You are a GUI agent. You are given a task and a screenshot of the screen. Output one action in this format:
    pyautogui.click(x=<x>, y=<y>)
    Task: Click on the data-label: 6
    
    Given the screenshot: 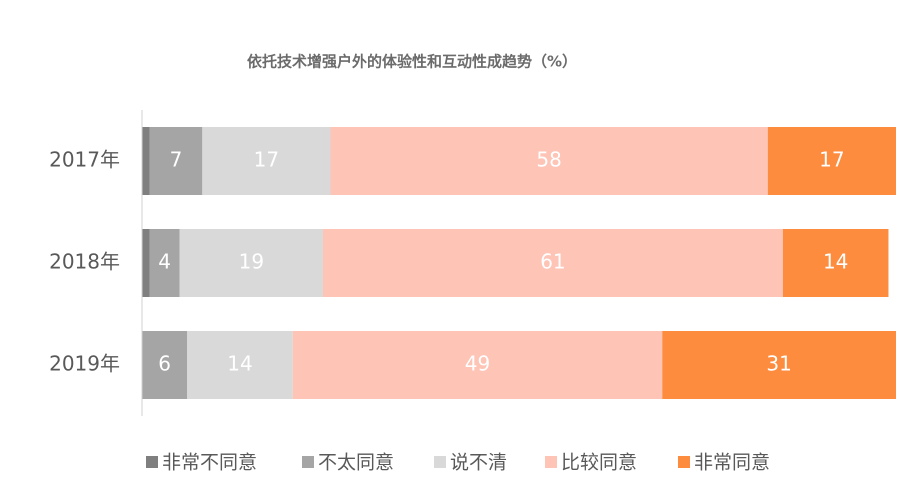 What is the action you would take?
    pyautogui.click(x=164, y=364)
    